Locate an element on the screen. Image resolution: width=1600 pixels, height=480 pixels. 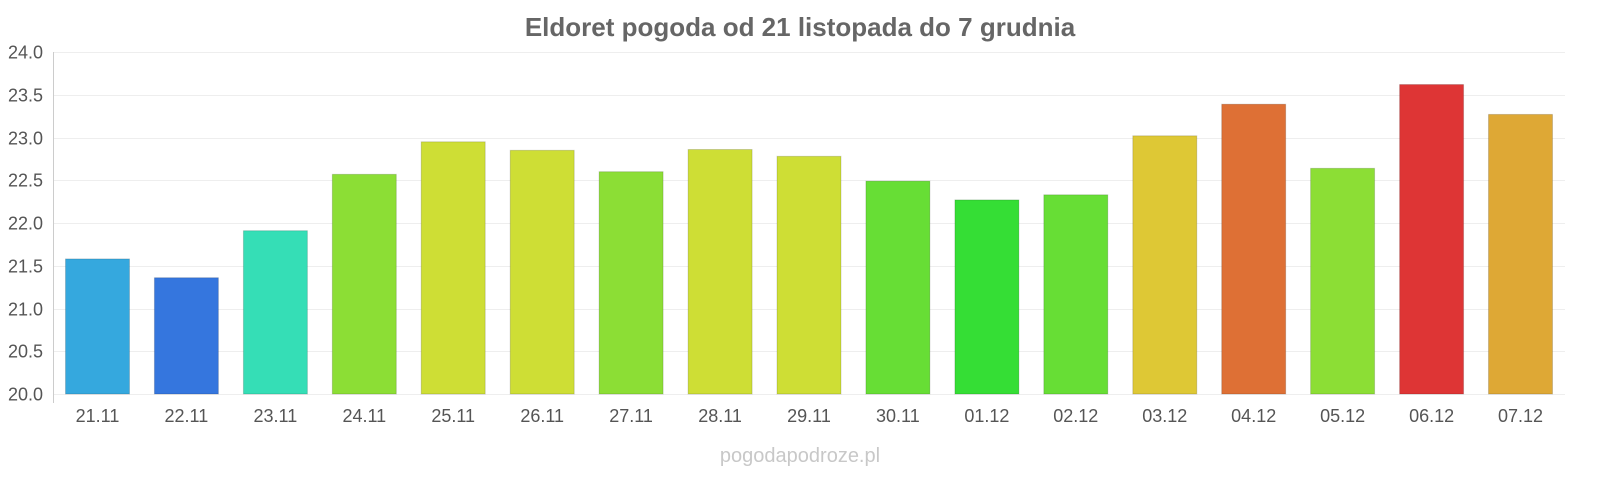
bar-21.11 is located at coordinates (97, 326).